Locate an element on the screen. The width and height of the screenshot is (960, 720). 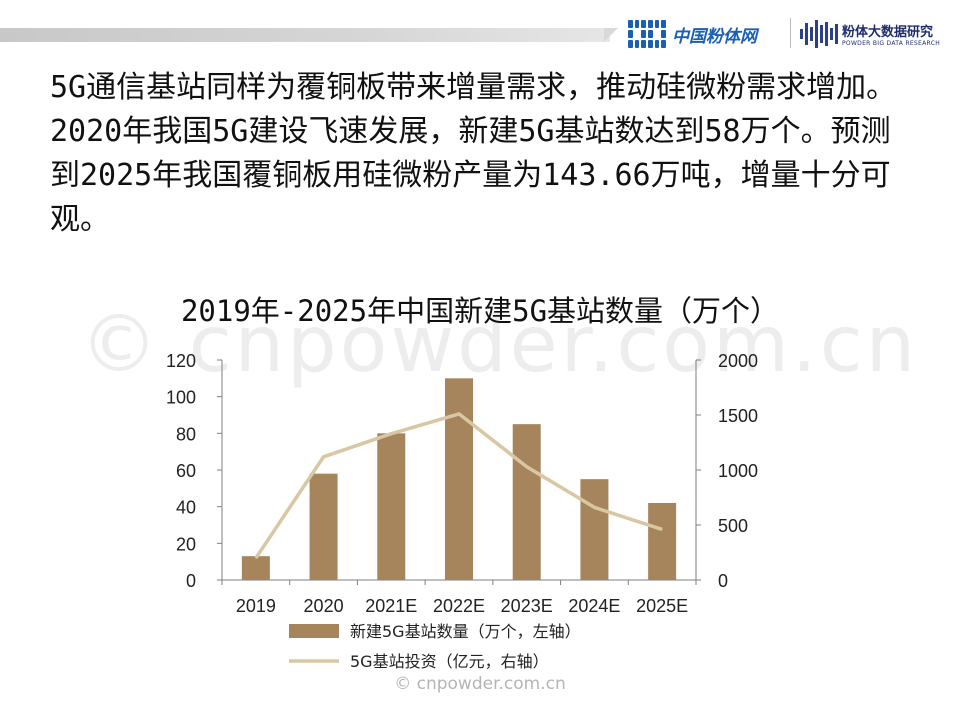
x-tick-label: 2019 is located at coordinates (256, 606).